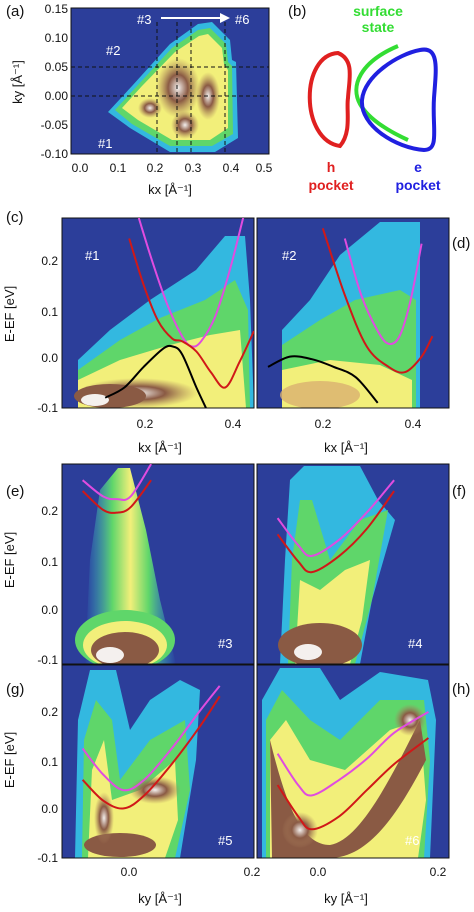 The image size is (474, 912). I want to click on cut-arrow, so click(195, 18).